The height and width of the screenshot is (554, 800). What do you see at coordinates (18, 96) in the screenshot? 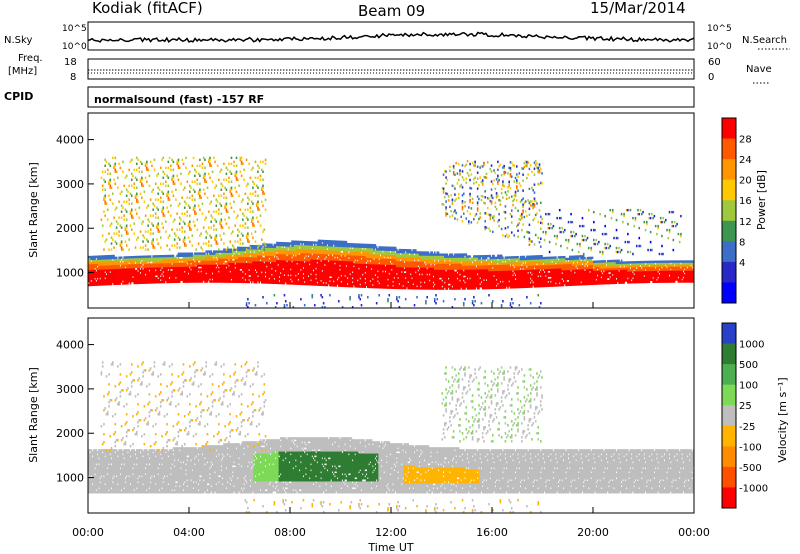
I see `cpid-label: CPID` at bounding box center [18, 96].